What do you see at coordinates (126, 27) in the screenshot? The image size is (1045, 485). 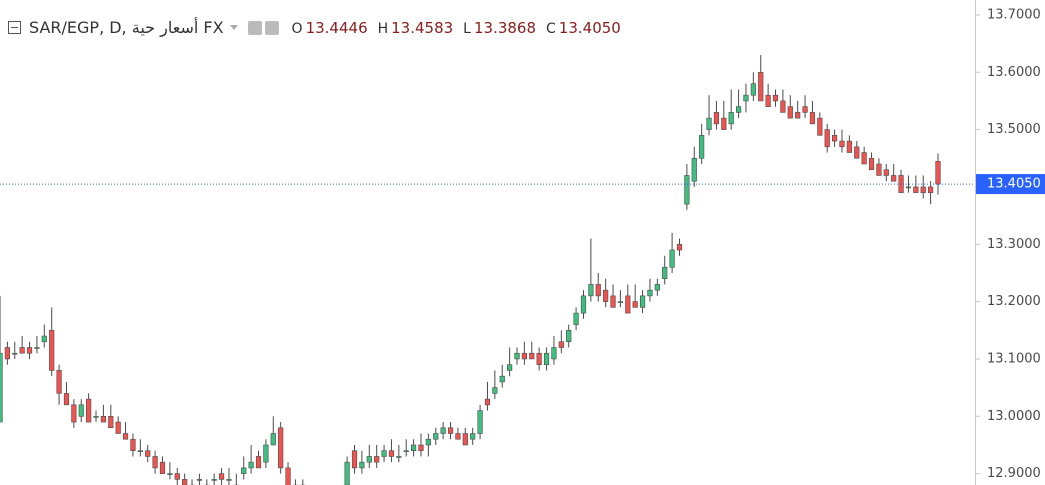 I see `symbol-title: SAR/EGP, D, أسعار حية FX` at bounding box center [126, 27].